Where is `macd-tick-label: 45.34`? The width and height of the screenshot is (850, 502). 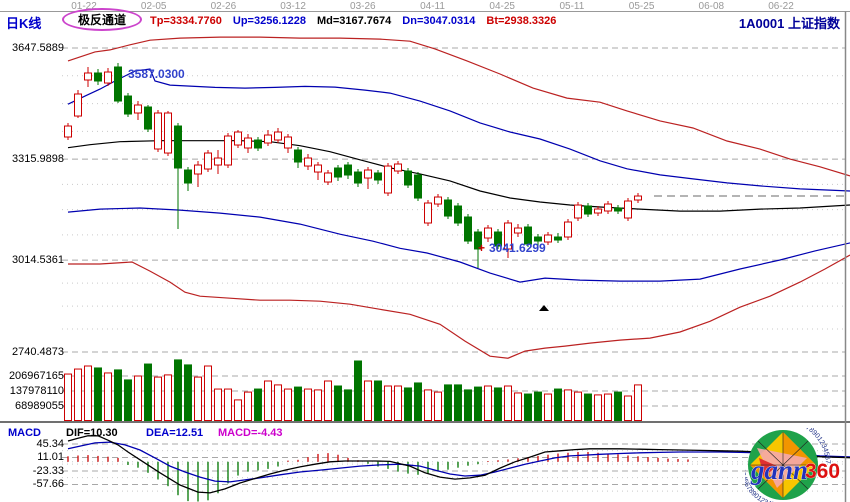
macd-tick-label: 45.34 is located at coordinates (50, 443).